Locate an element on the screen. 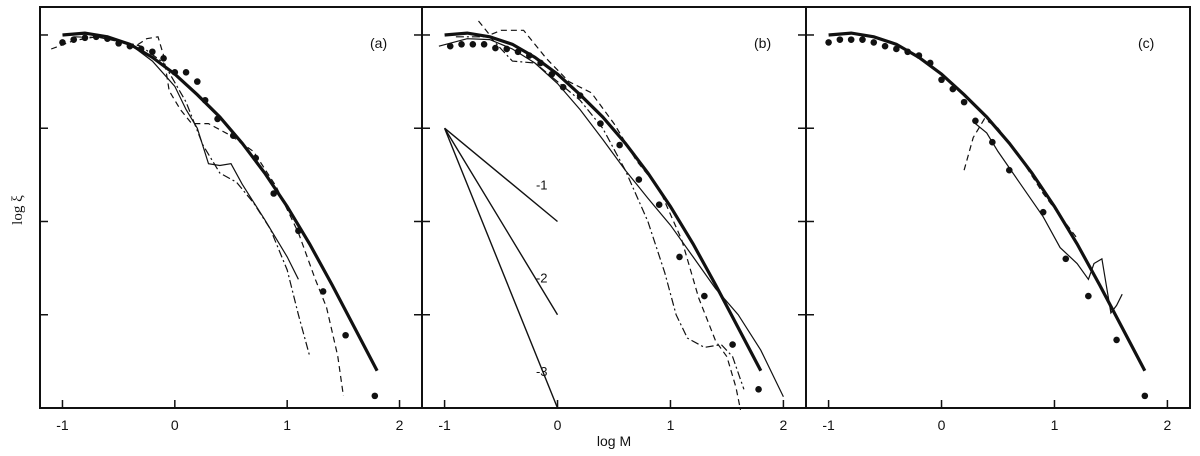 The width and height of the screenshot is (1200, 456). panel-label: (a) is located at coordinates (378, 43).